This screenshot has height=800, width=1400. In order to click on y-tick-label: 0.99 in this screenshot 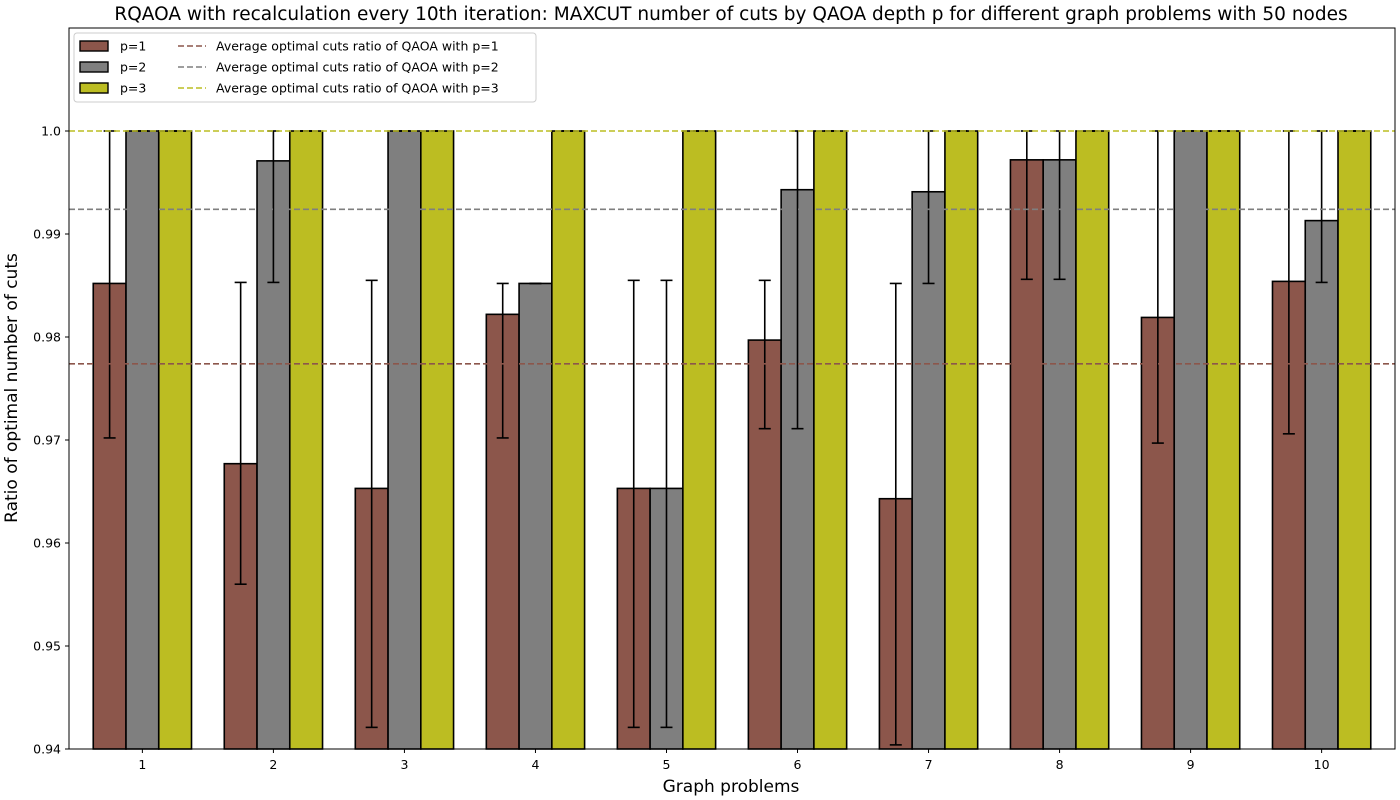, I will do `click(47, 234)`.